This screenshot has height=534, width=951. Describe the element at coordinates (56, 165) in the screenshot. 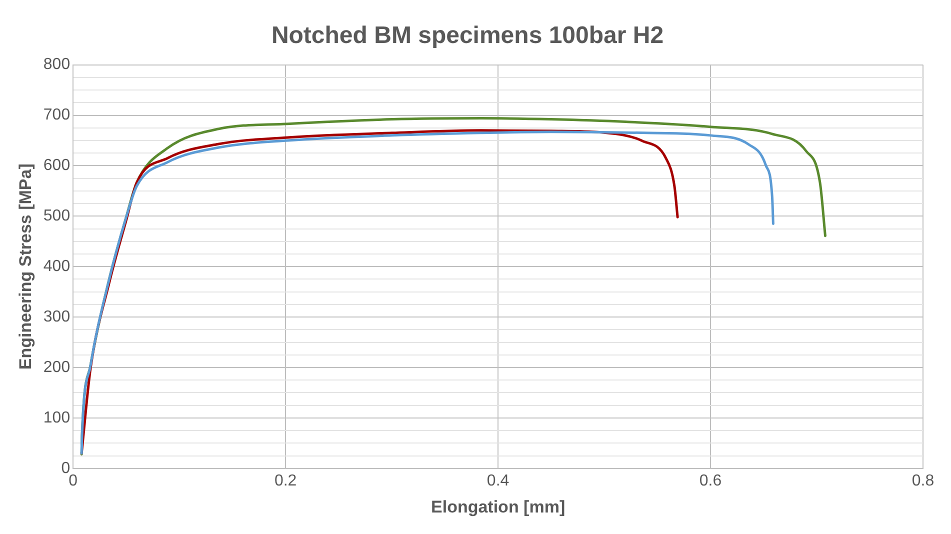

I see `y-tick-label: 600` at that location.